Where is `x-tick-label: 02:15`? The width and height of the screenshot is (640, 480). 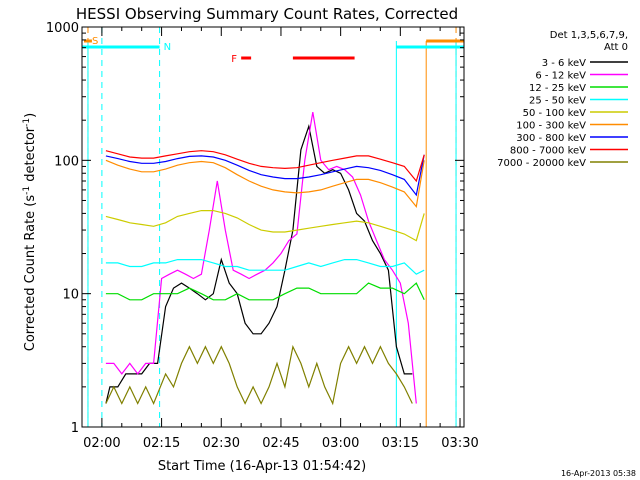
x-tick-label: 02:15 is located at coordinates (161, 443).